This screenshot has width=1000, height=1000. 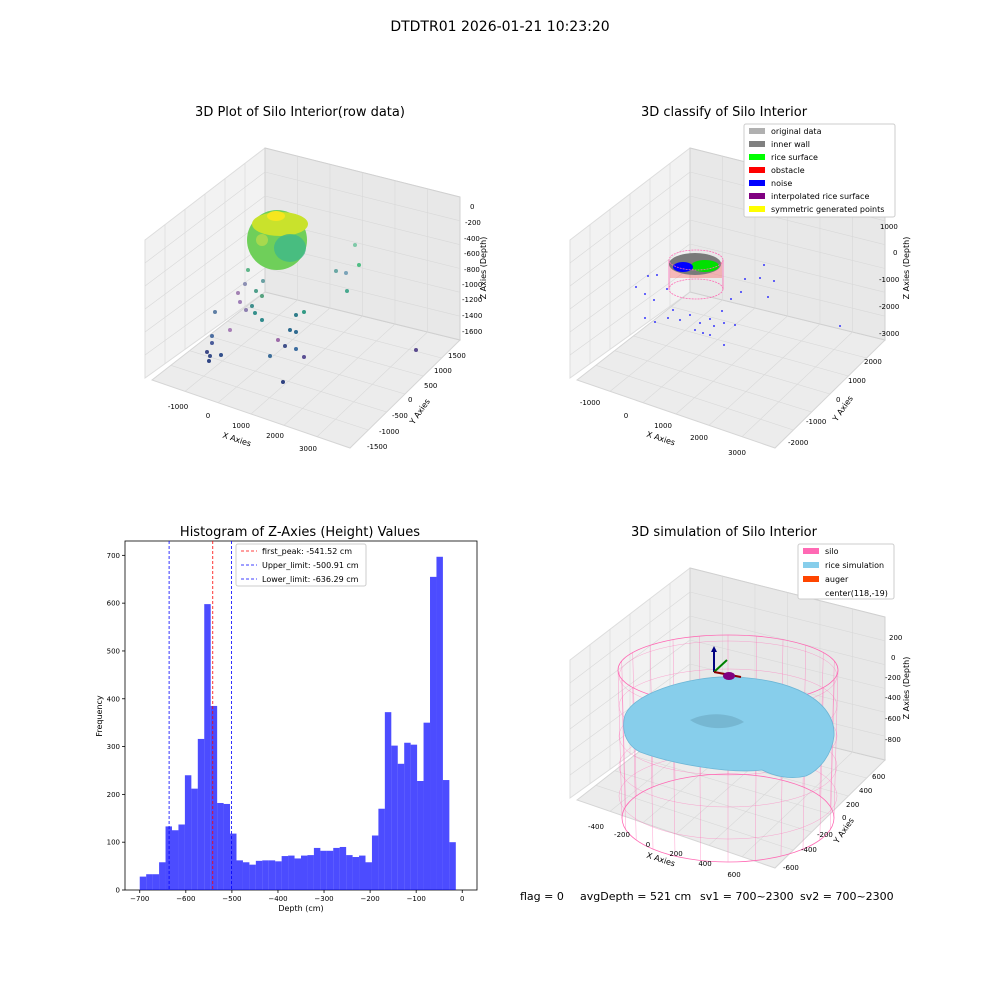 I want to click on histogram-bars, so click(x=297, y=723).